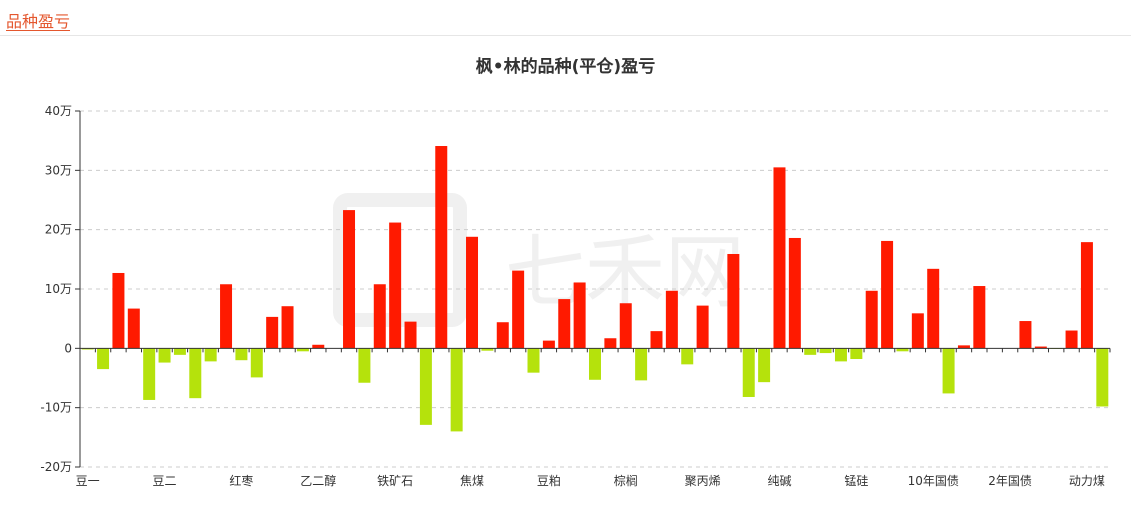  I want to click on x-category-label: 棕榈, so click(626, 480).